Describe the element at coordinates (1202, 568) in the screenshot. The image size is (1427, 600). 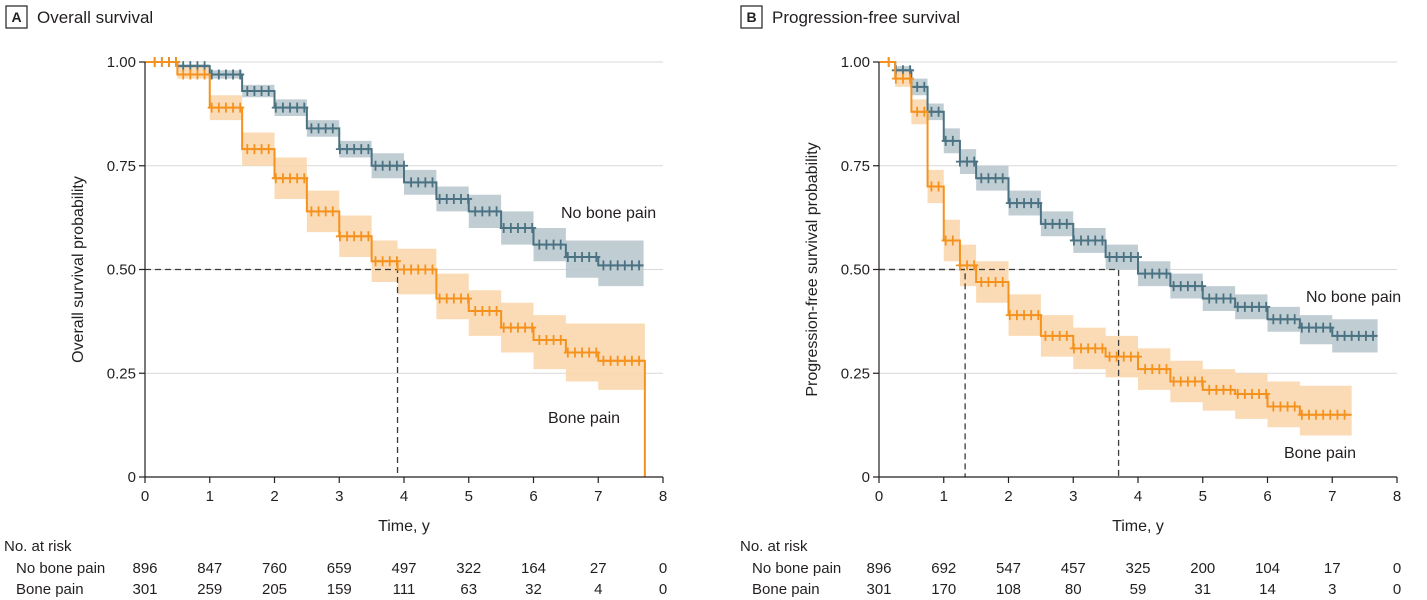
I see `at-risk-count: 200` at that location.